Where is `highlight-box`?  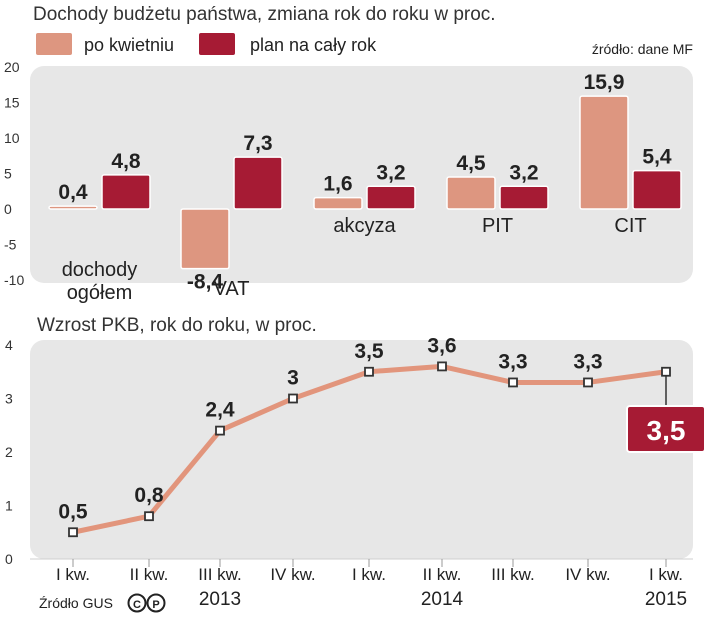
highlight-box is located at coordinates (666, 429).